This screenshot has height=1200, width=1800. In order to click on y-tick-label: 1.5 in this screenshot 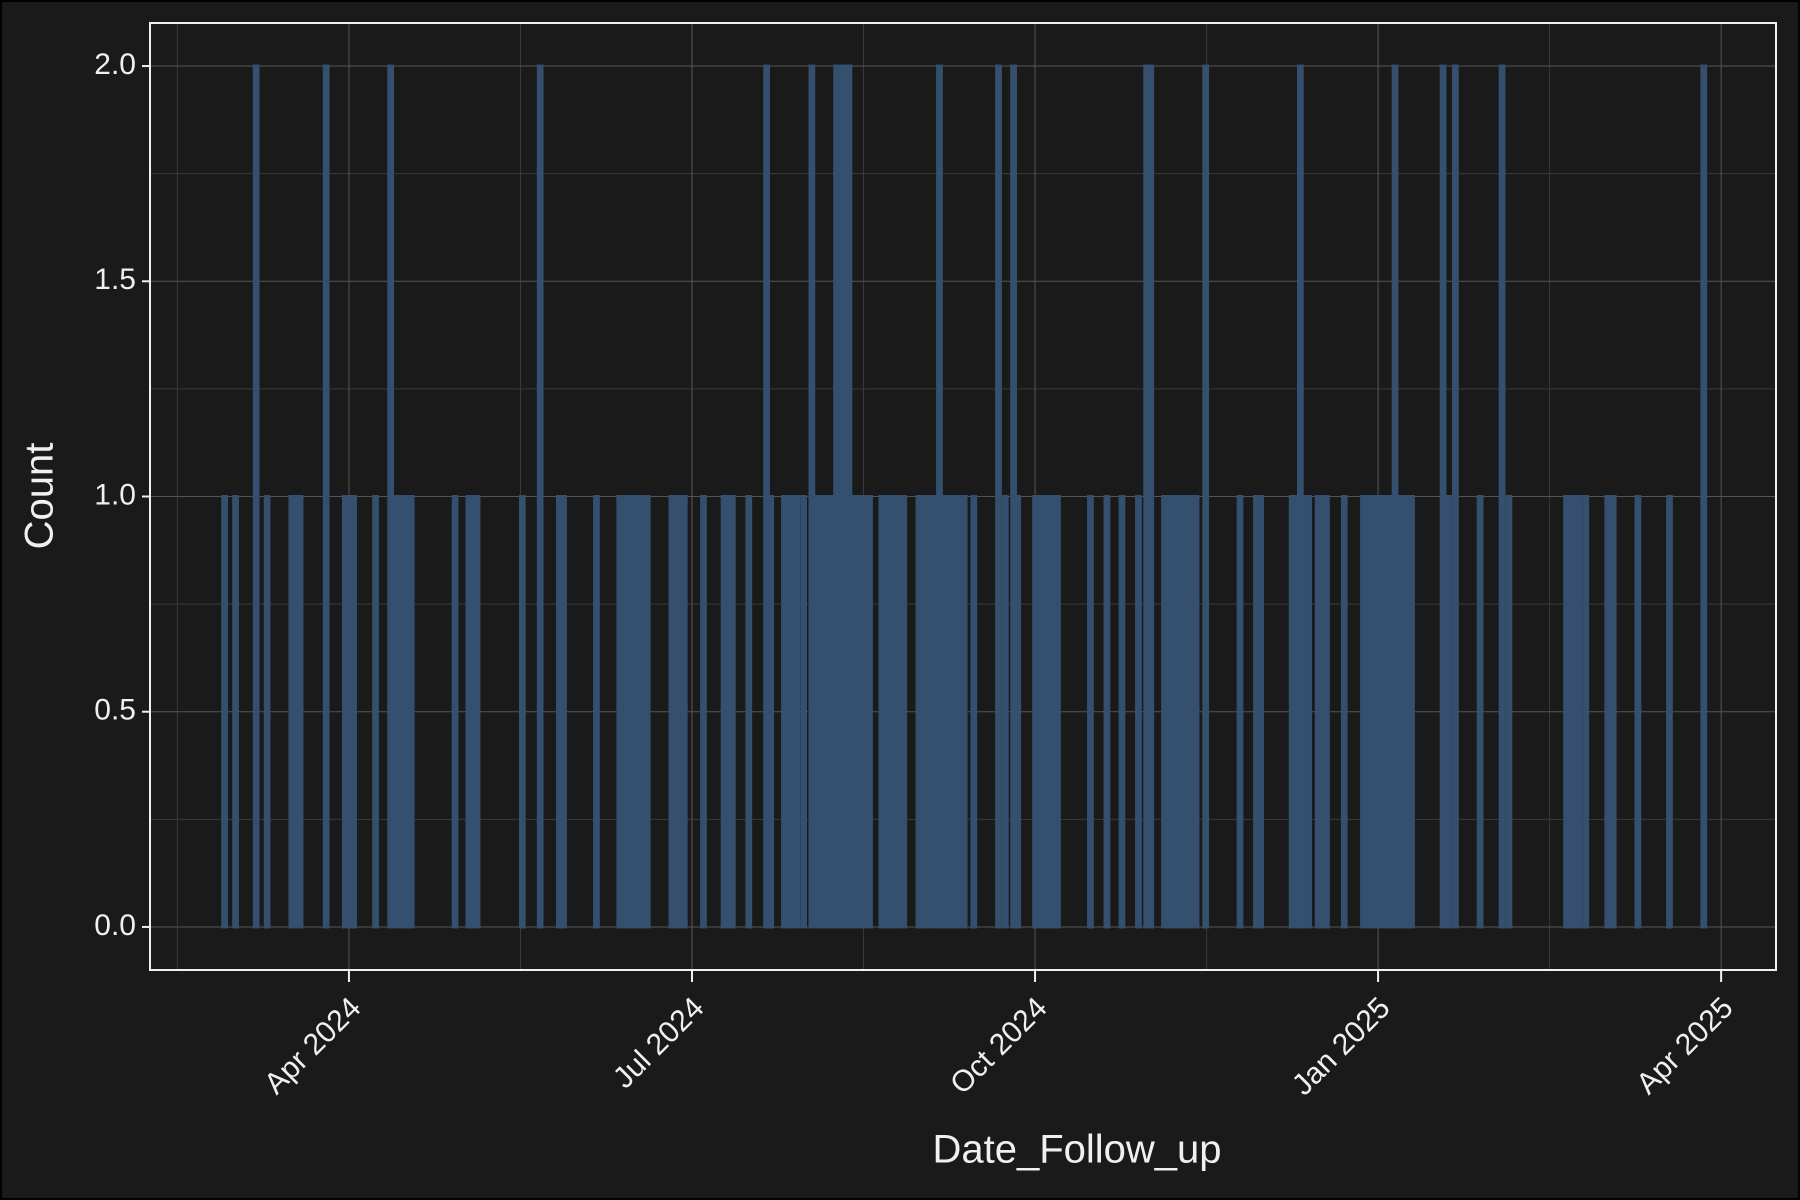, I will do `click(115, 279)`.